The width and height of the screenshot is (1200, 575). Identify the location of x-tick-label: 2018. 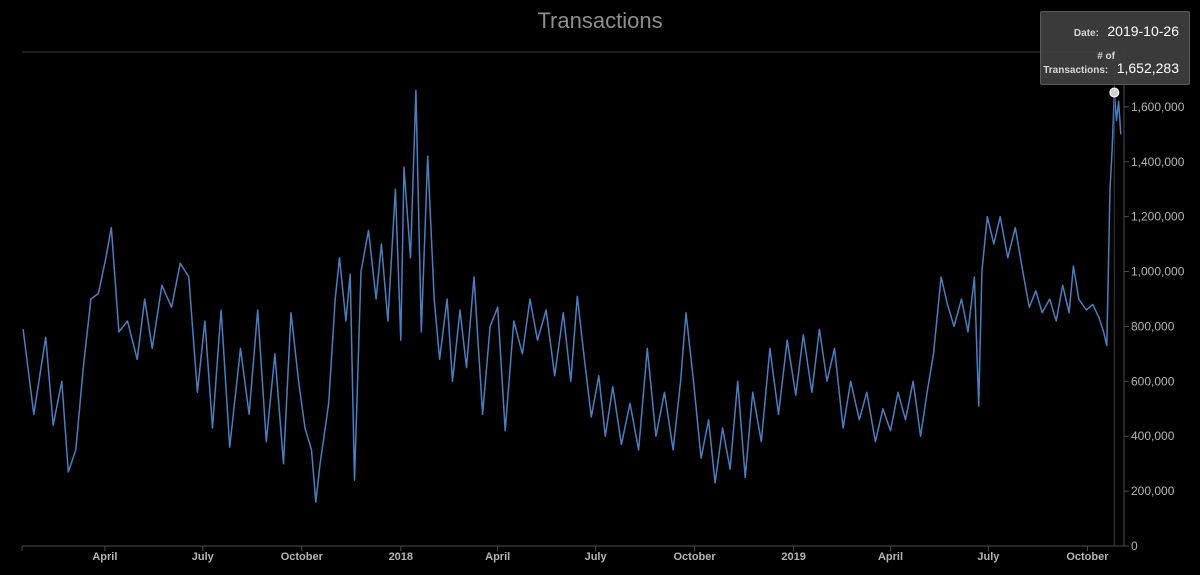
(401, 557).